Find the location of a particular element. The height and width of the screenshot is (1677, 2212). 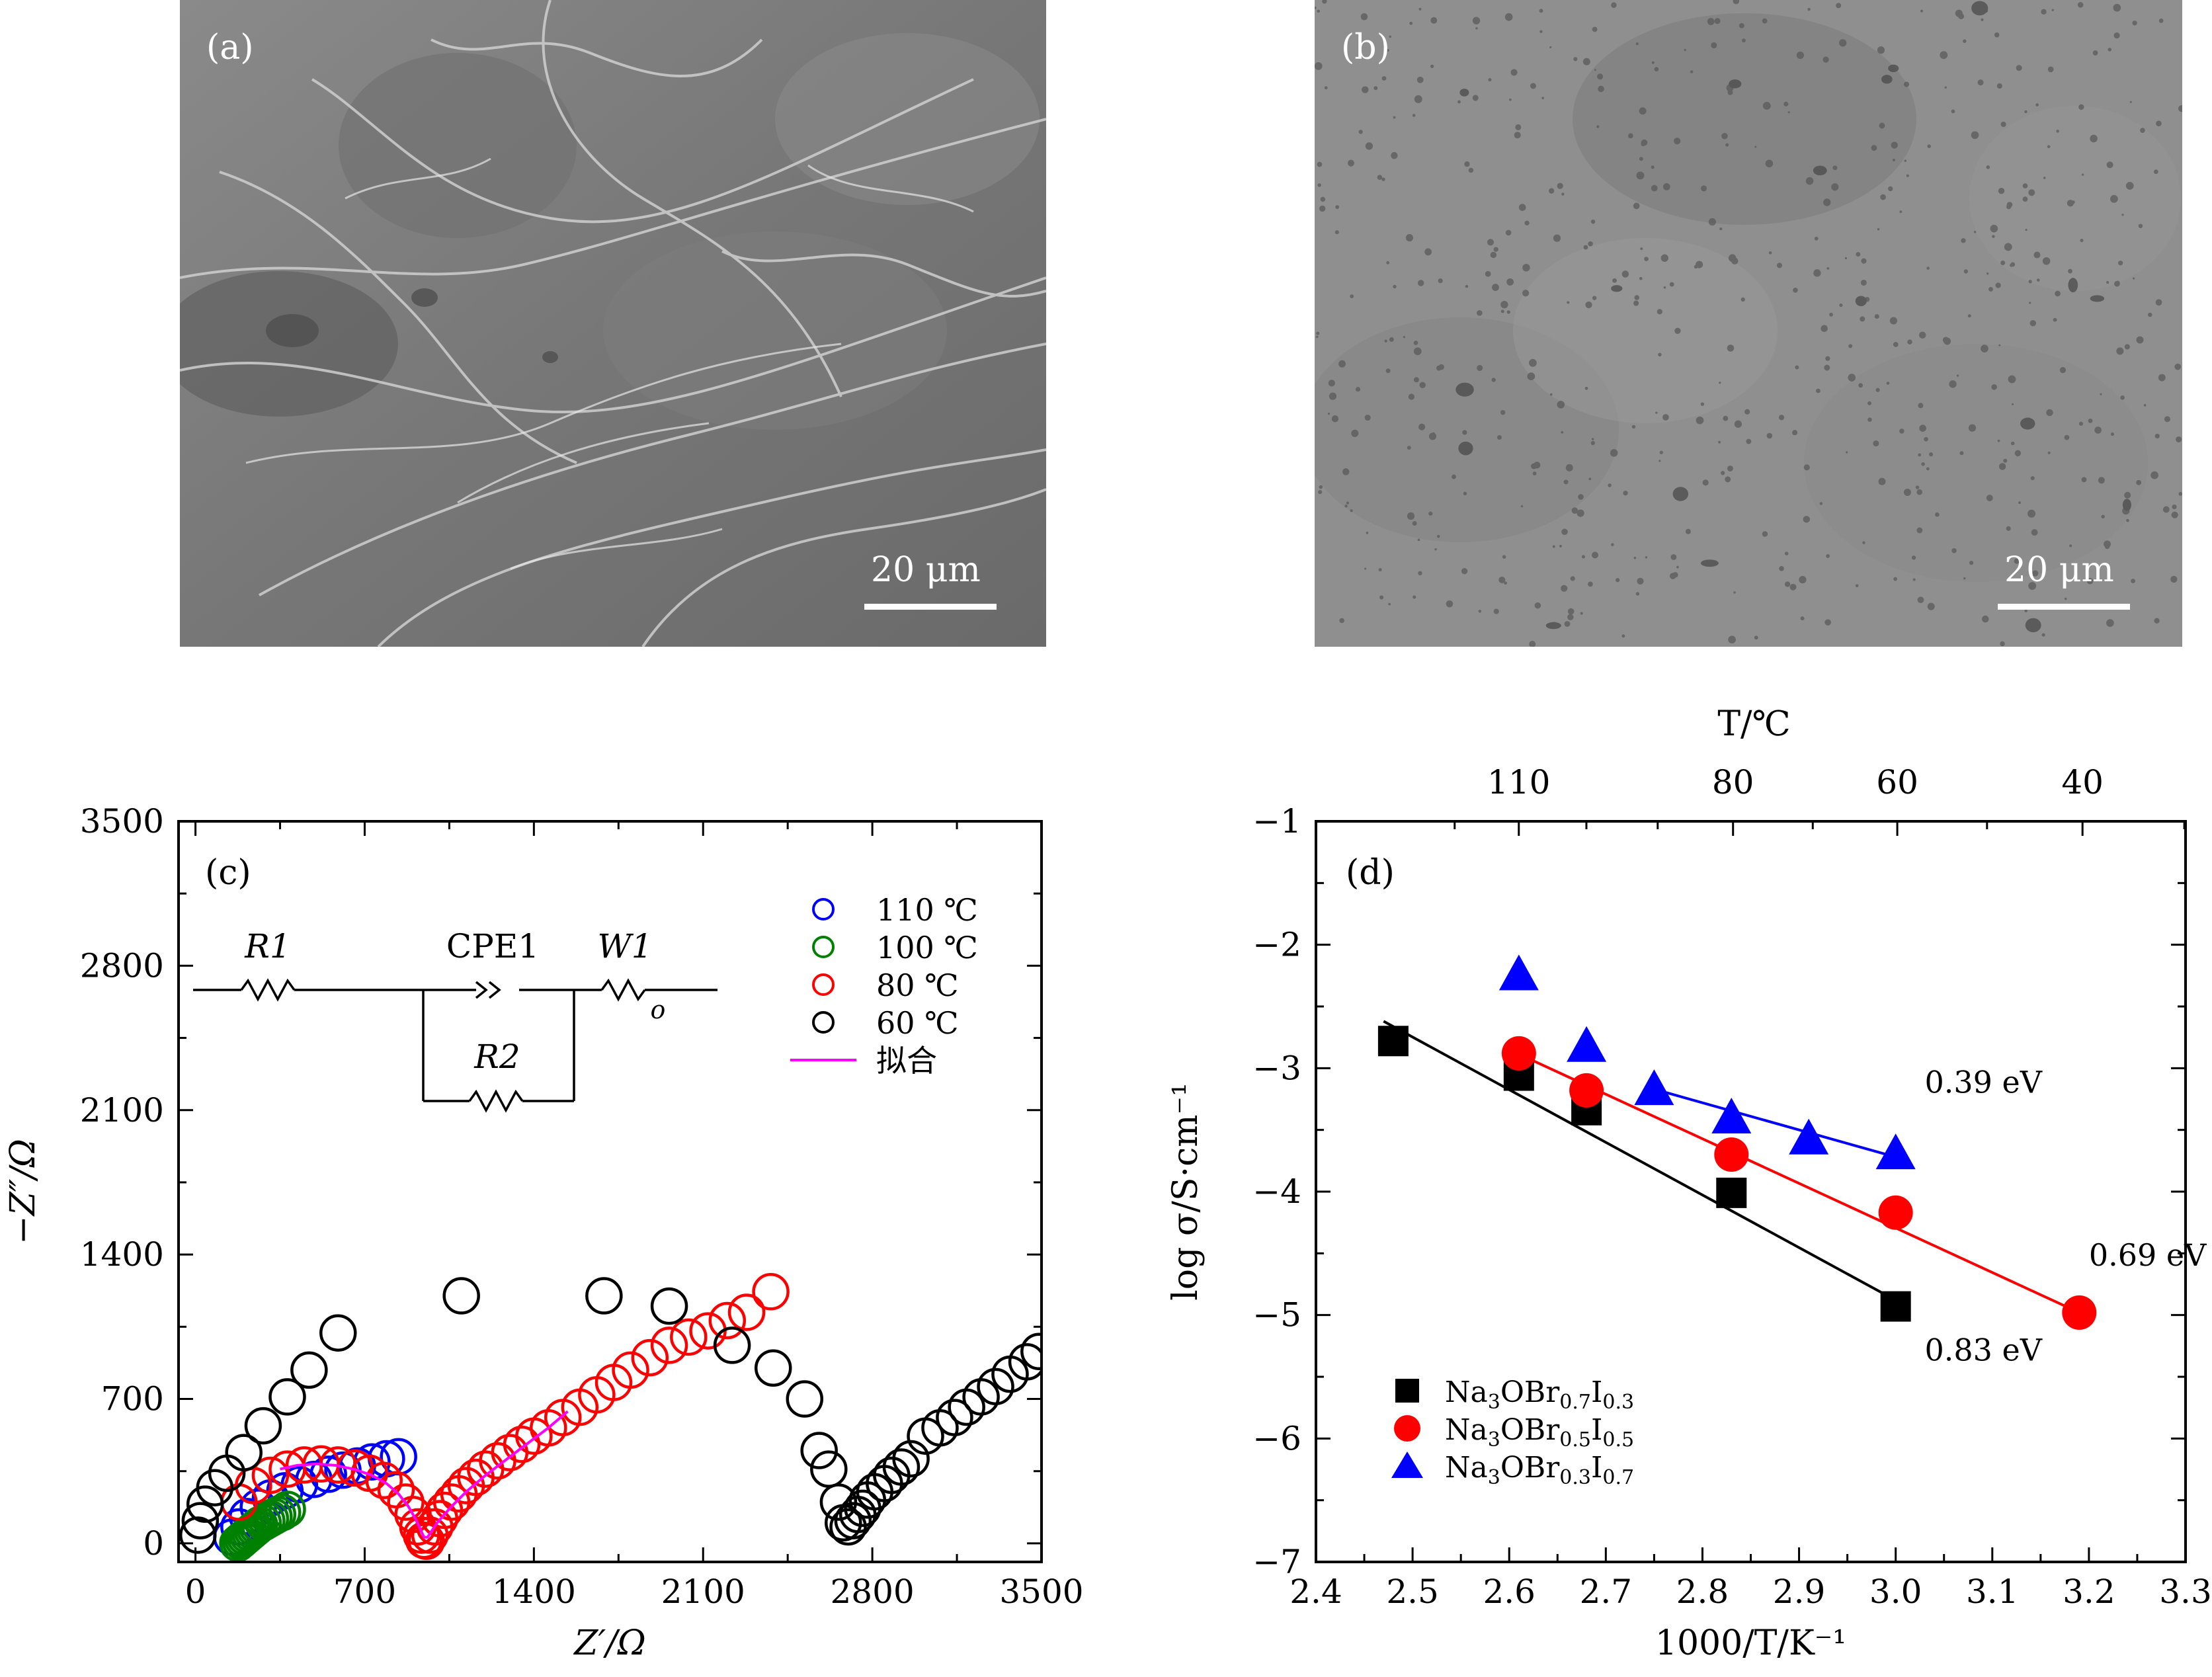

y-axis-label: log σ/S·cm⁻¹ is located at coordinates (1186, 1192).